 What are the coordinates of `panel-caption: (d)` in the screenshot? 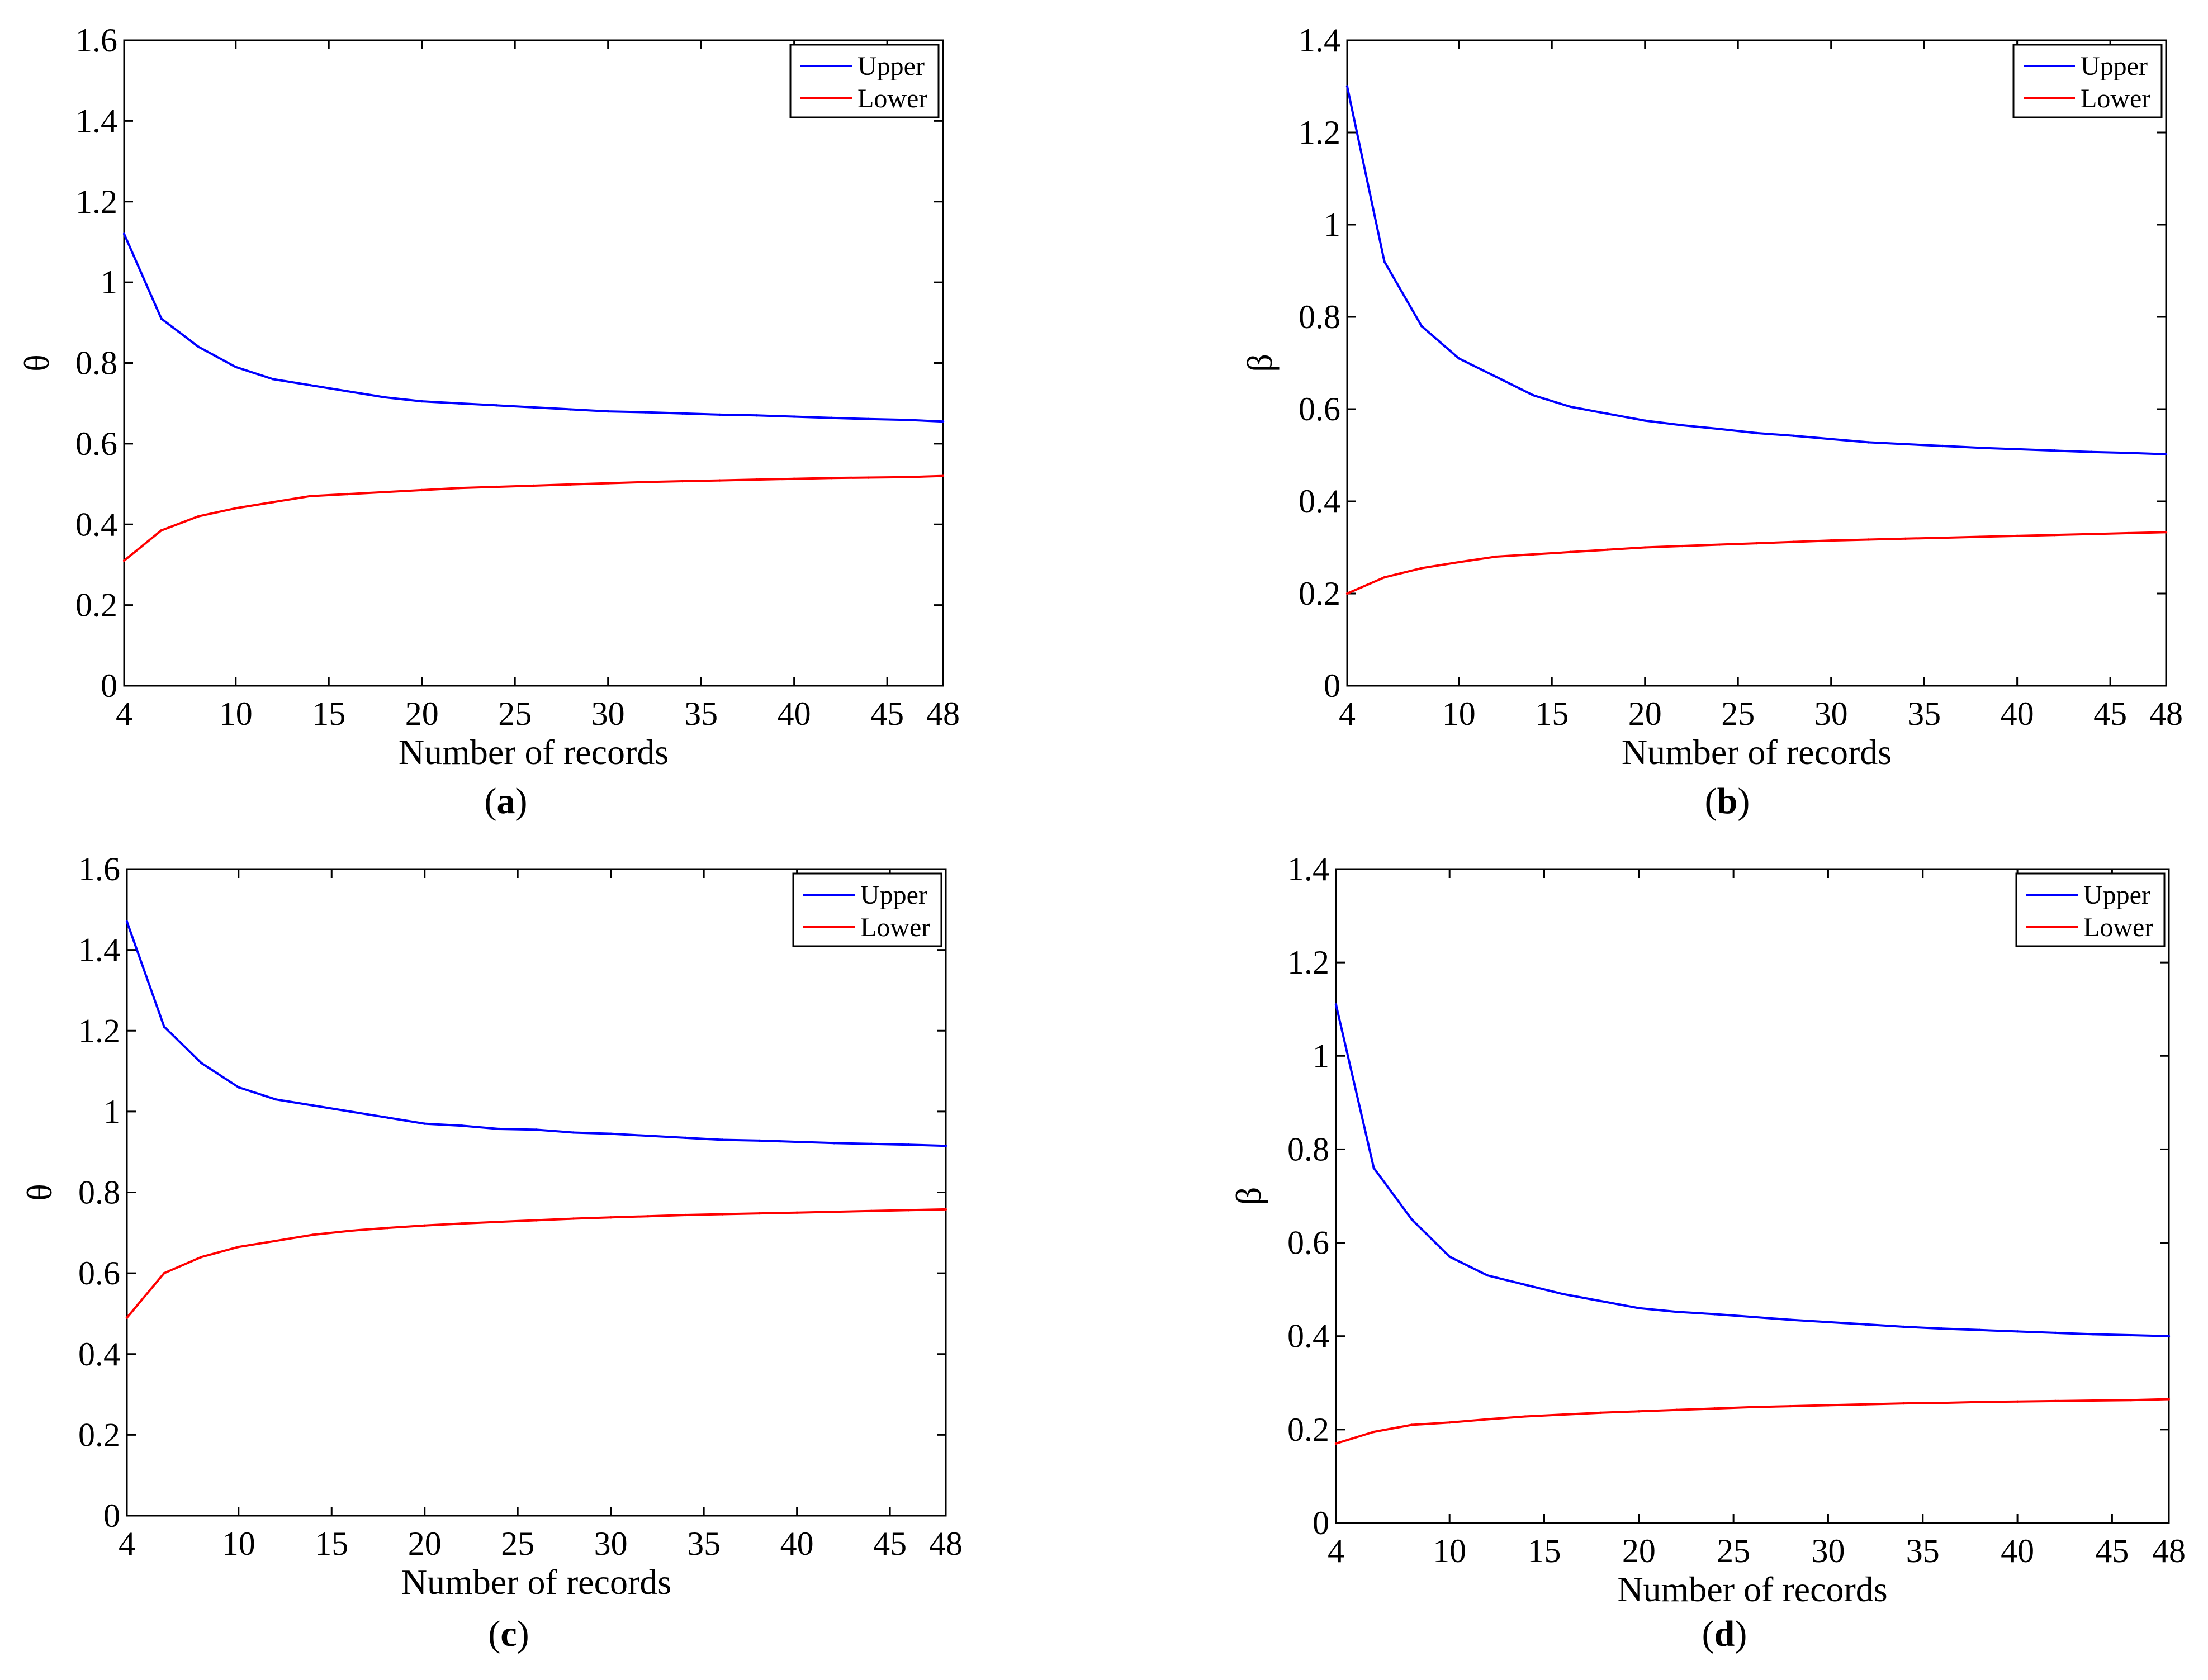 It's located at (1725, 1634).